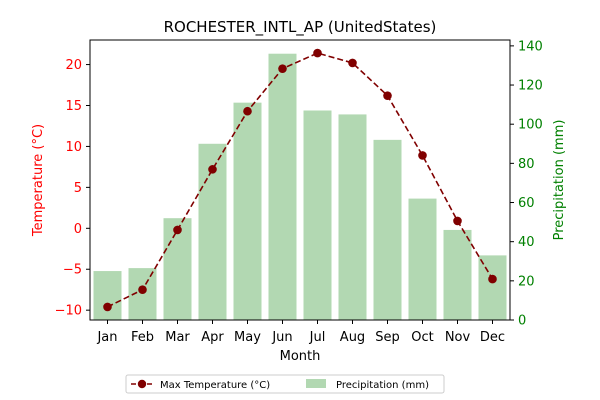 Image resolution: width=600 pixels, height=400 pixels. I want to click on x-axis-label: Month, so click(300, 356).